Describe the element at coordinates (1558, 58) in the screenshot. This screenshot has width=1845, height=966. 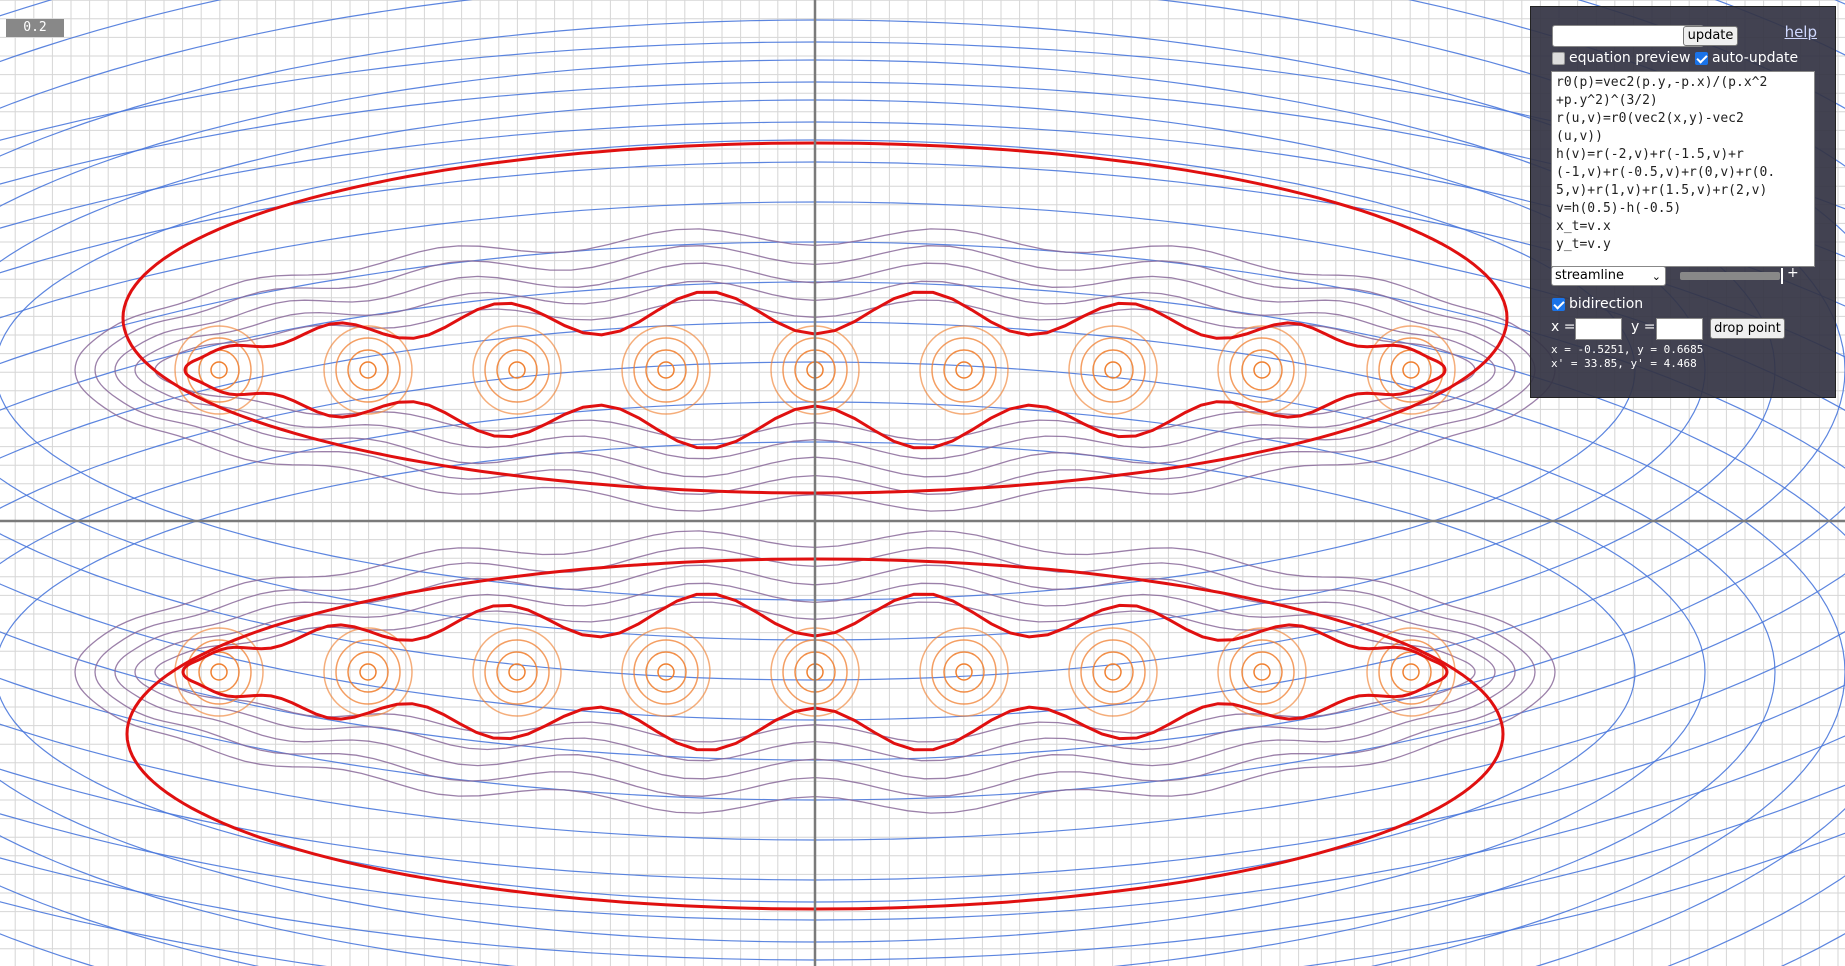
I see `equation-preview-checkbox` at that location.